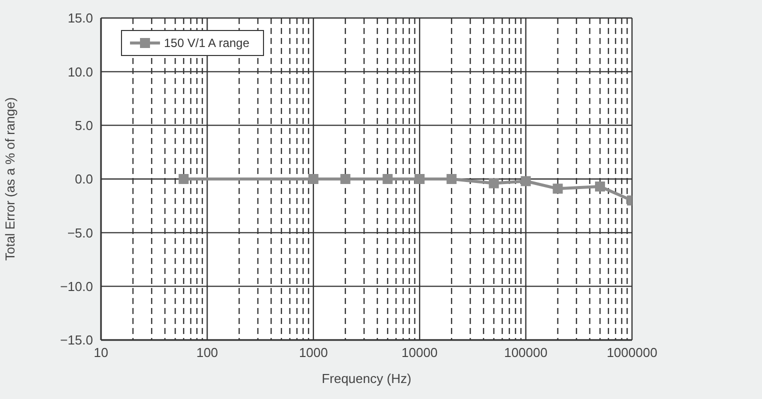 The height and width of the screenshot is (399, 762). Describe the element at coordinates (10, 179) in the screenshot. I see `y-axis-title: Total Error (as a % of range)` at that location.